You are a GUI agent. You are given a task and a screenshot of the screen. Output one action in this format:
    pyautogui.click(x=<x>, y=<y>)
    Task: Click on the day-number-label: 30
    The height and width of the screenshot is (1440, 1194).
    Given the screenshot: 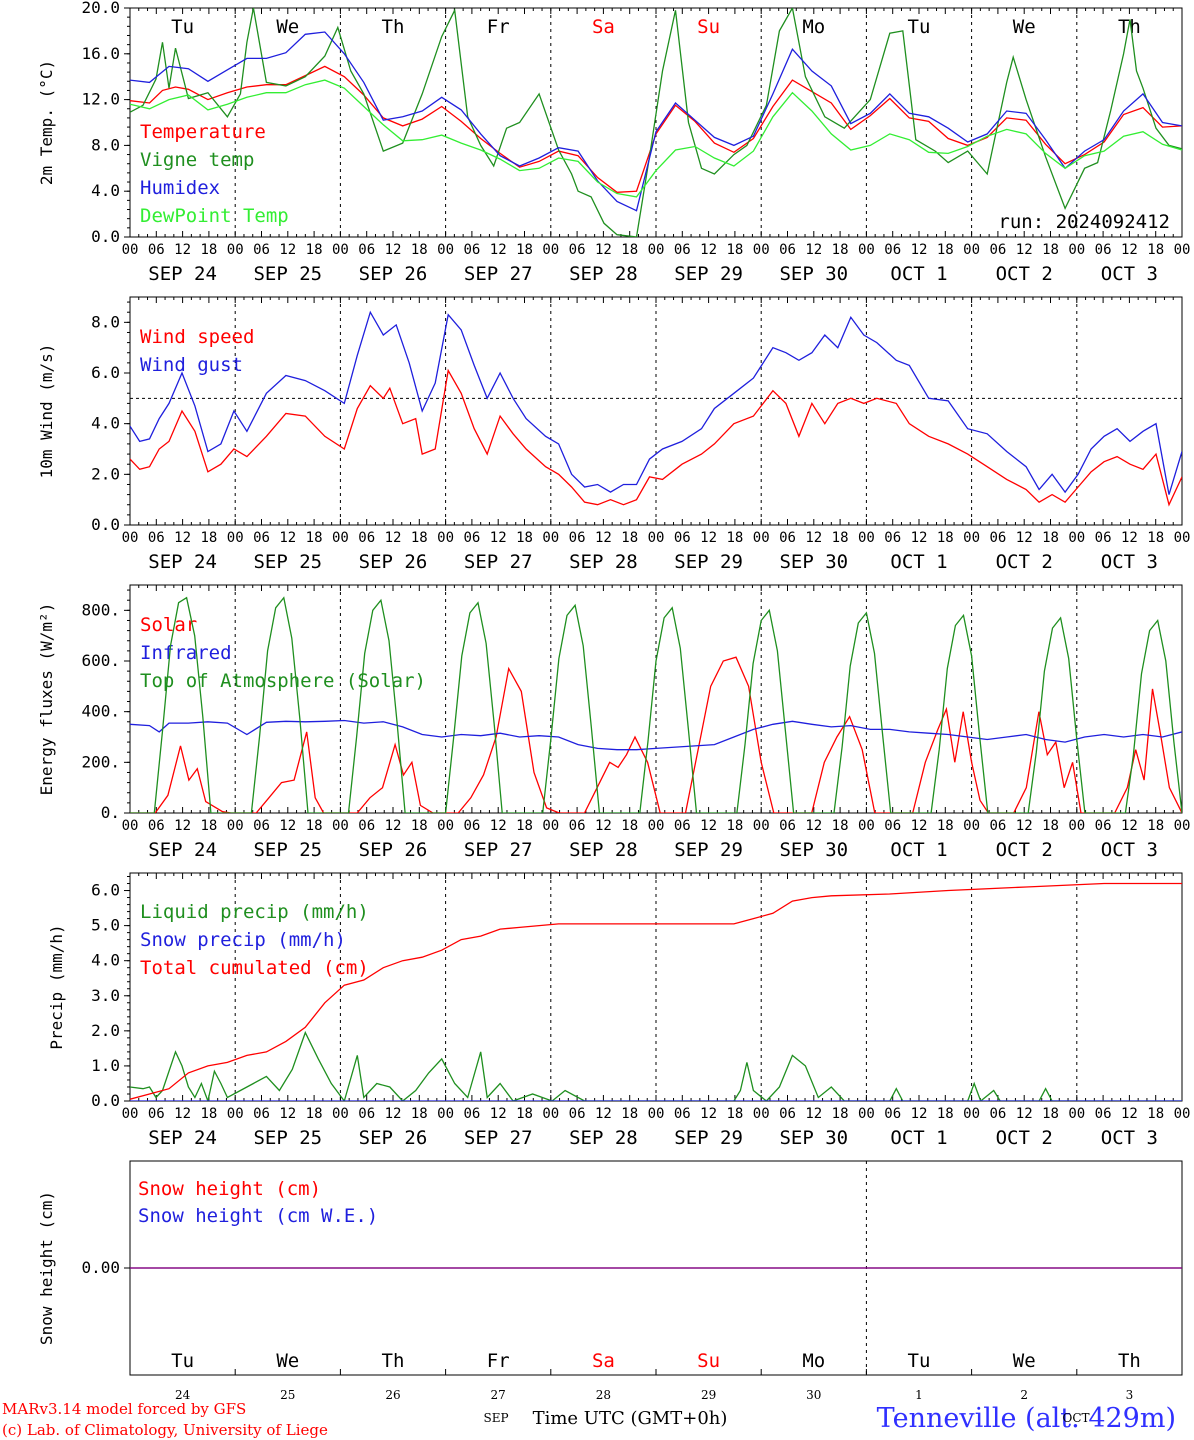 What is the action you would take?
    pyautogui.click(x=813, y=1395)
    